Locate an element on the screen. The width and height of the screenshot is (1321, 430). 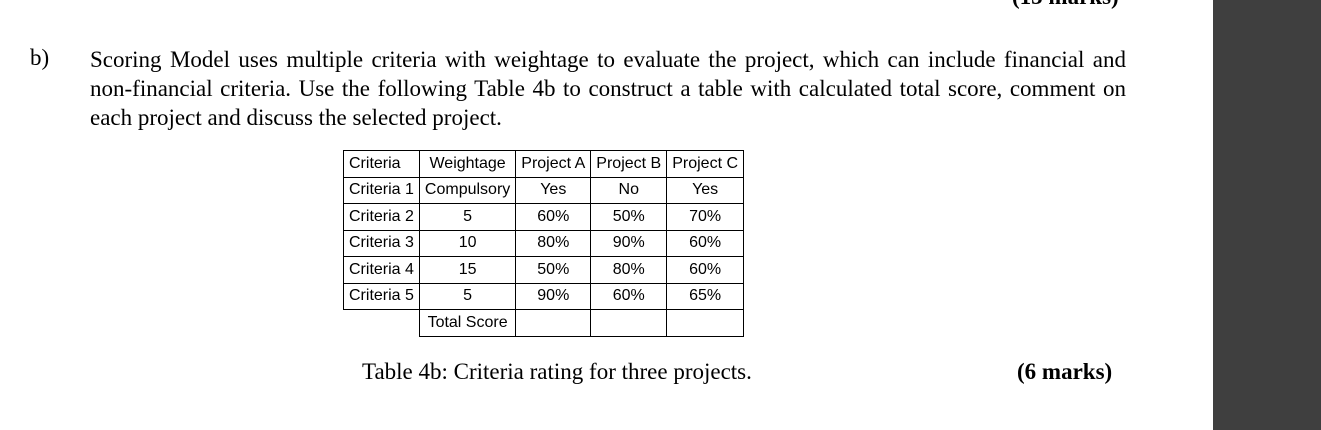
marks: (15 marks) is located at coordinates (1065, 5).